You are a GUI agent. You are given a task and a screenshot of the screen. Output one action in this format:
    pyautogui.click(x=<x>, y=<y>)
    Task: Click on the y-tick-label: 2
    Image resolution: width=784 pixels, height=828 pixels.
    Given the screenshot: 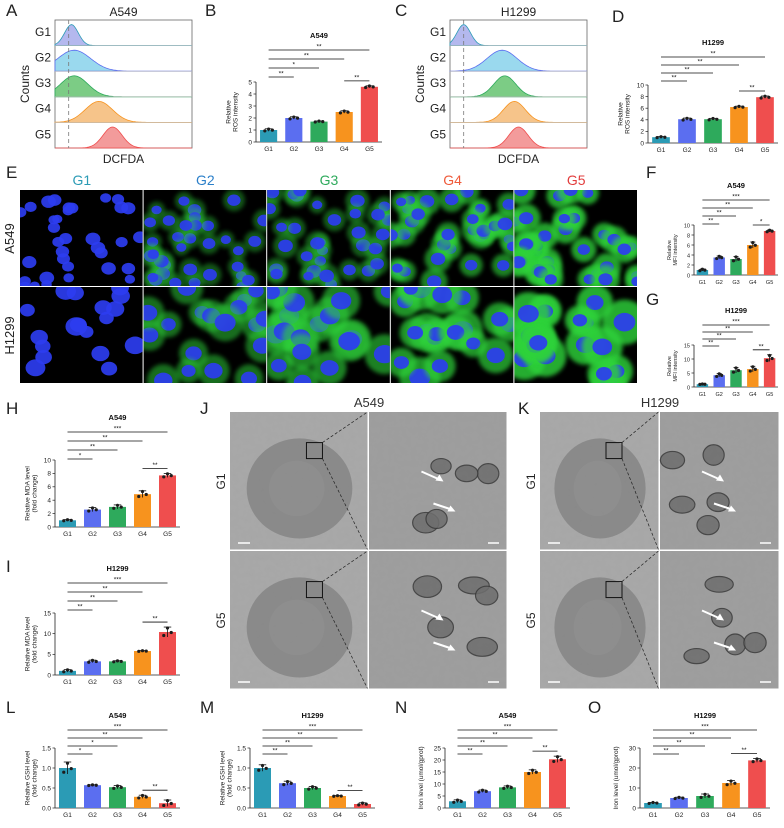 What is the action you would take?
    pyautogui.click(x=688, y=266)
    